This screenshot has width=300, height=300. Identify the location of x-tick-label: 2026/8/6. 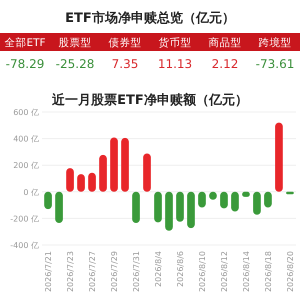
(180, 269).